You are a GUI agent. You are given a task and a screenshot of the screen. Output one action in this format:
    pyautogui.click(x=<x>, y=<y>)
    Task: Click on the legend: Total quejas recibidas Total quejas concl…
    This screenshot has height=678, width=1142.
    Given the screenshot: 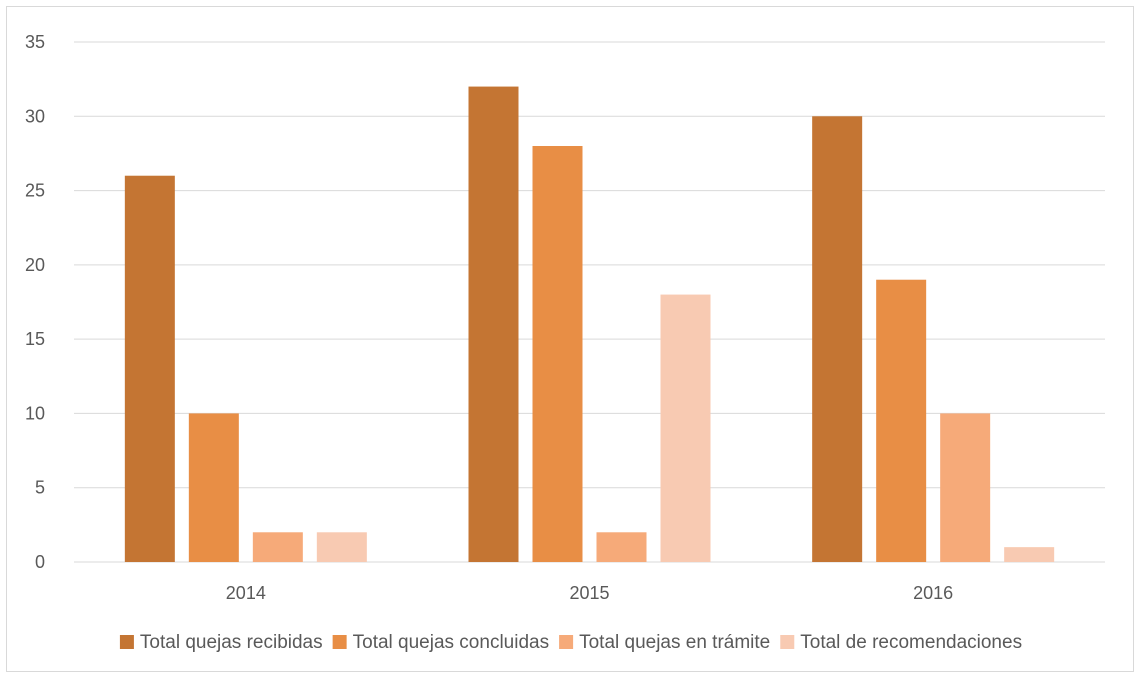 What is the action you would take?
    pyautogui.click(x=570, y=642)
    